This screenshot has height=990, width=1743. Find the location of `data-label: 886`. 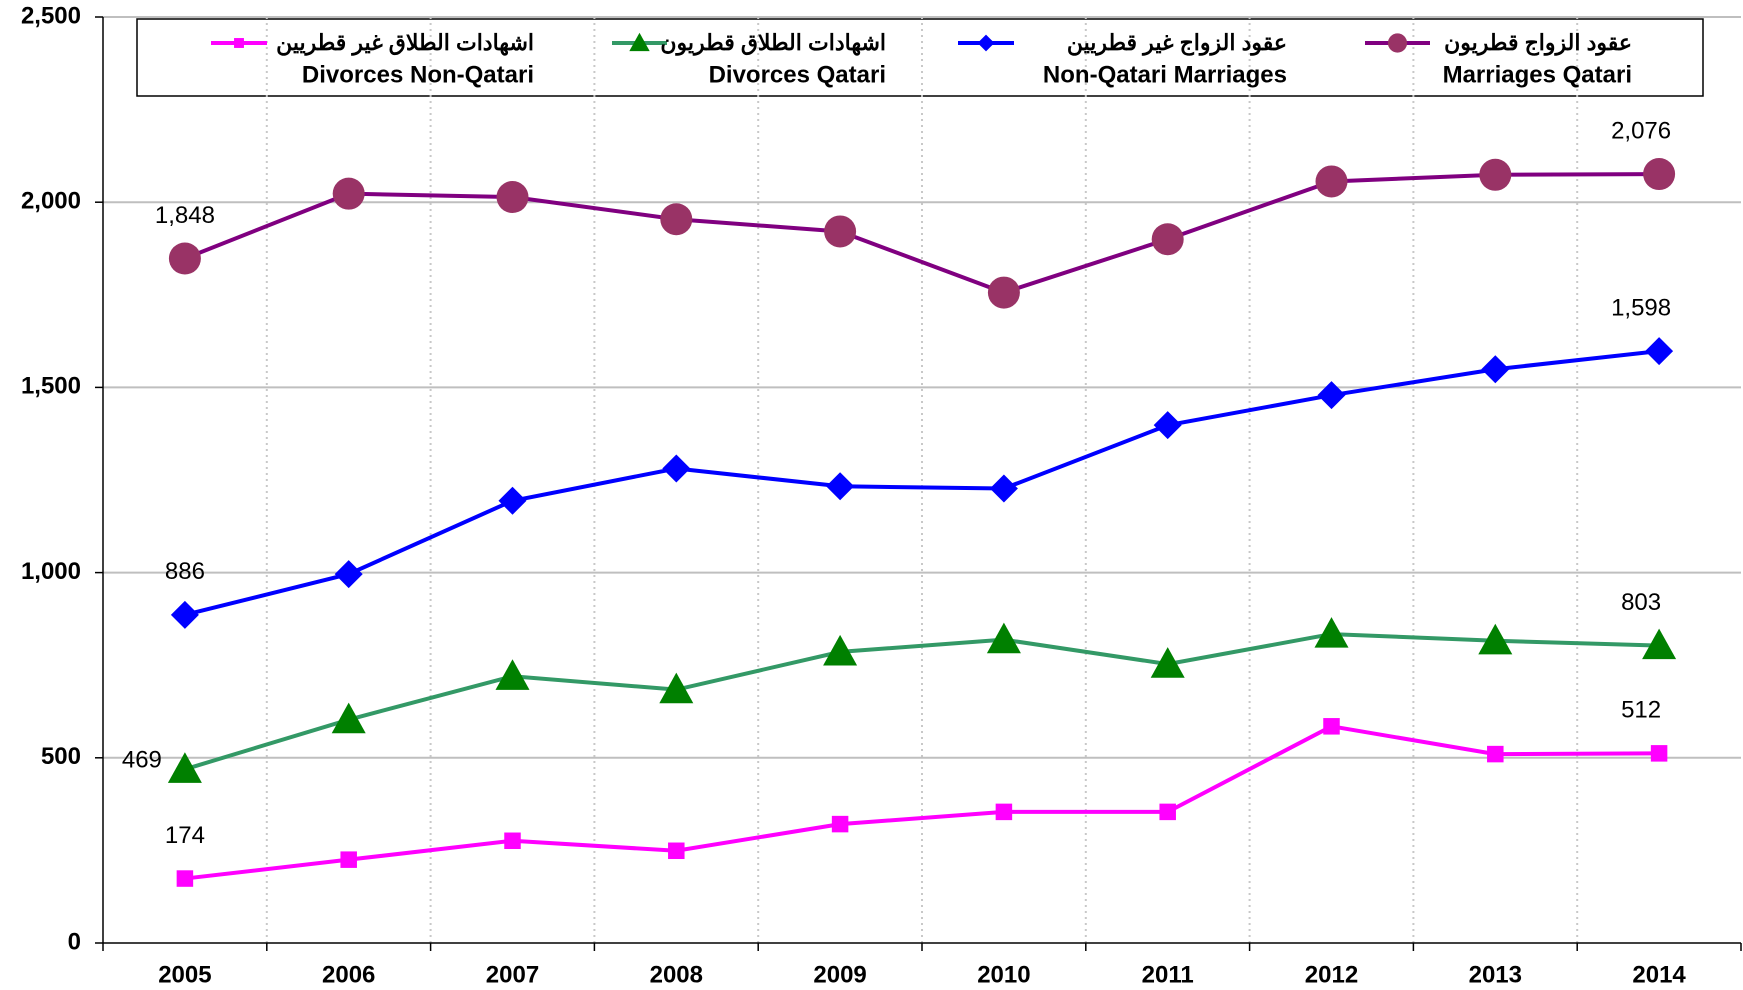

data-label: 886 is located at coordinates (185, 571).